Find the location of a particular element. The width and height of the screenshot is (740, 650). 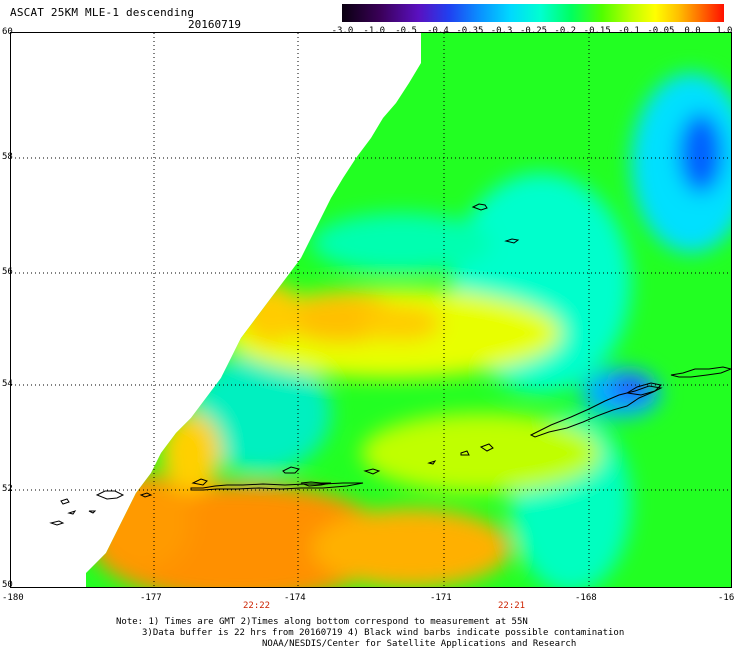

colorbar-tick-label: -1.0 is located at coordinates (374, 31).